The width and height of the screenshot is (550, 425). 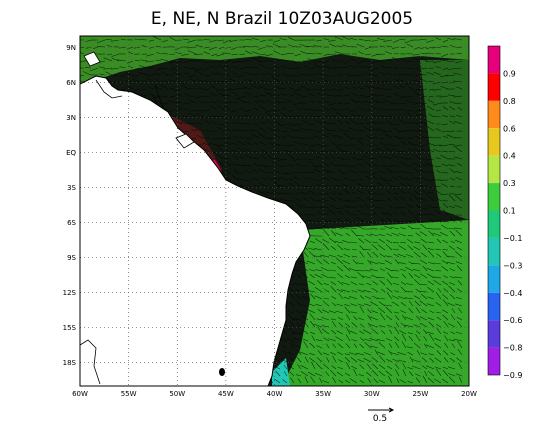 I want to click on vector-key-label: 0.5, so click(x=380, y=419).